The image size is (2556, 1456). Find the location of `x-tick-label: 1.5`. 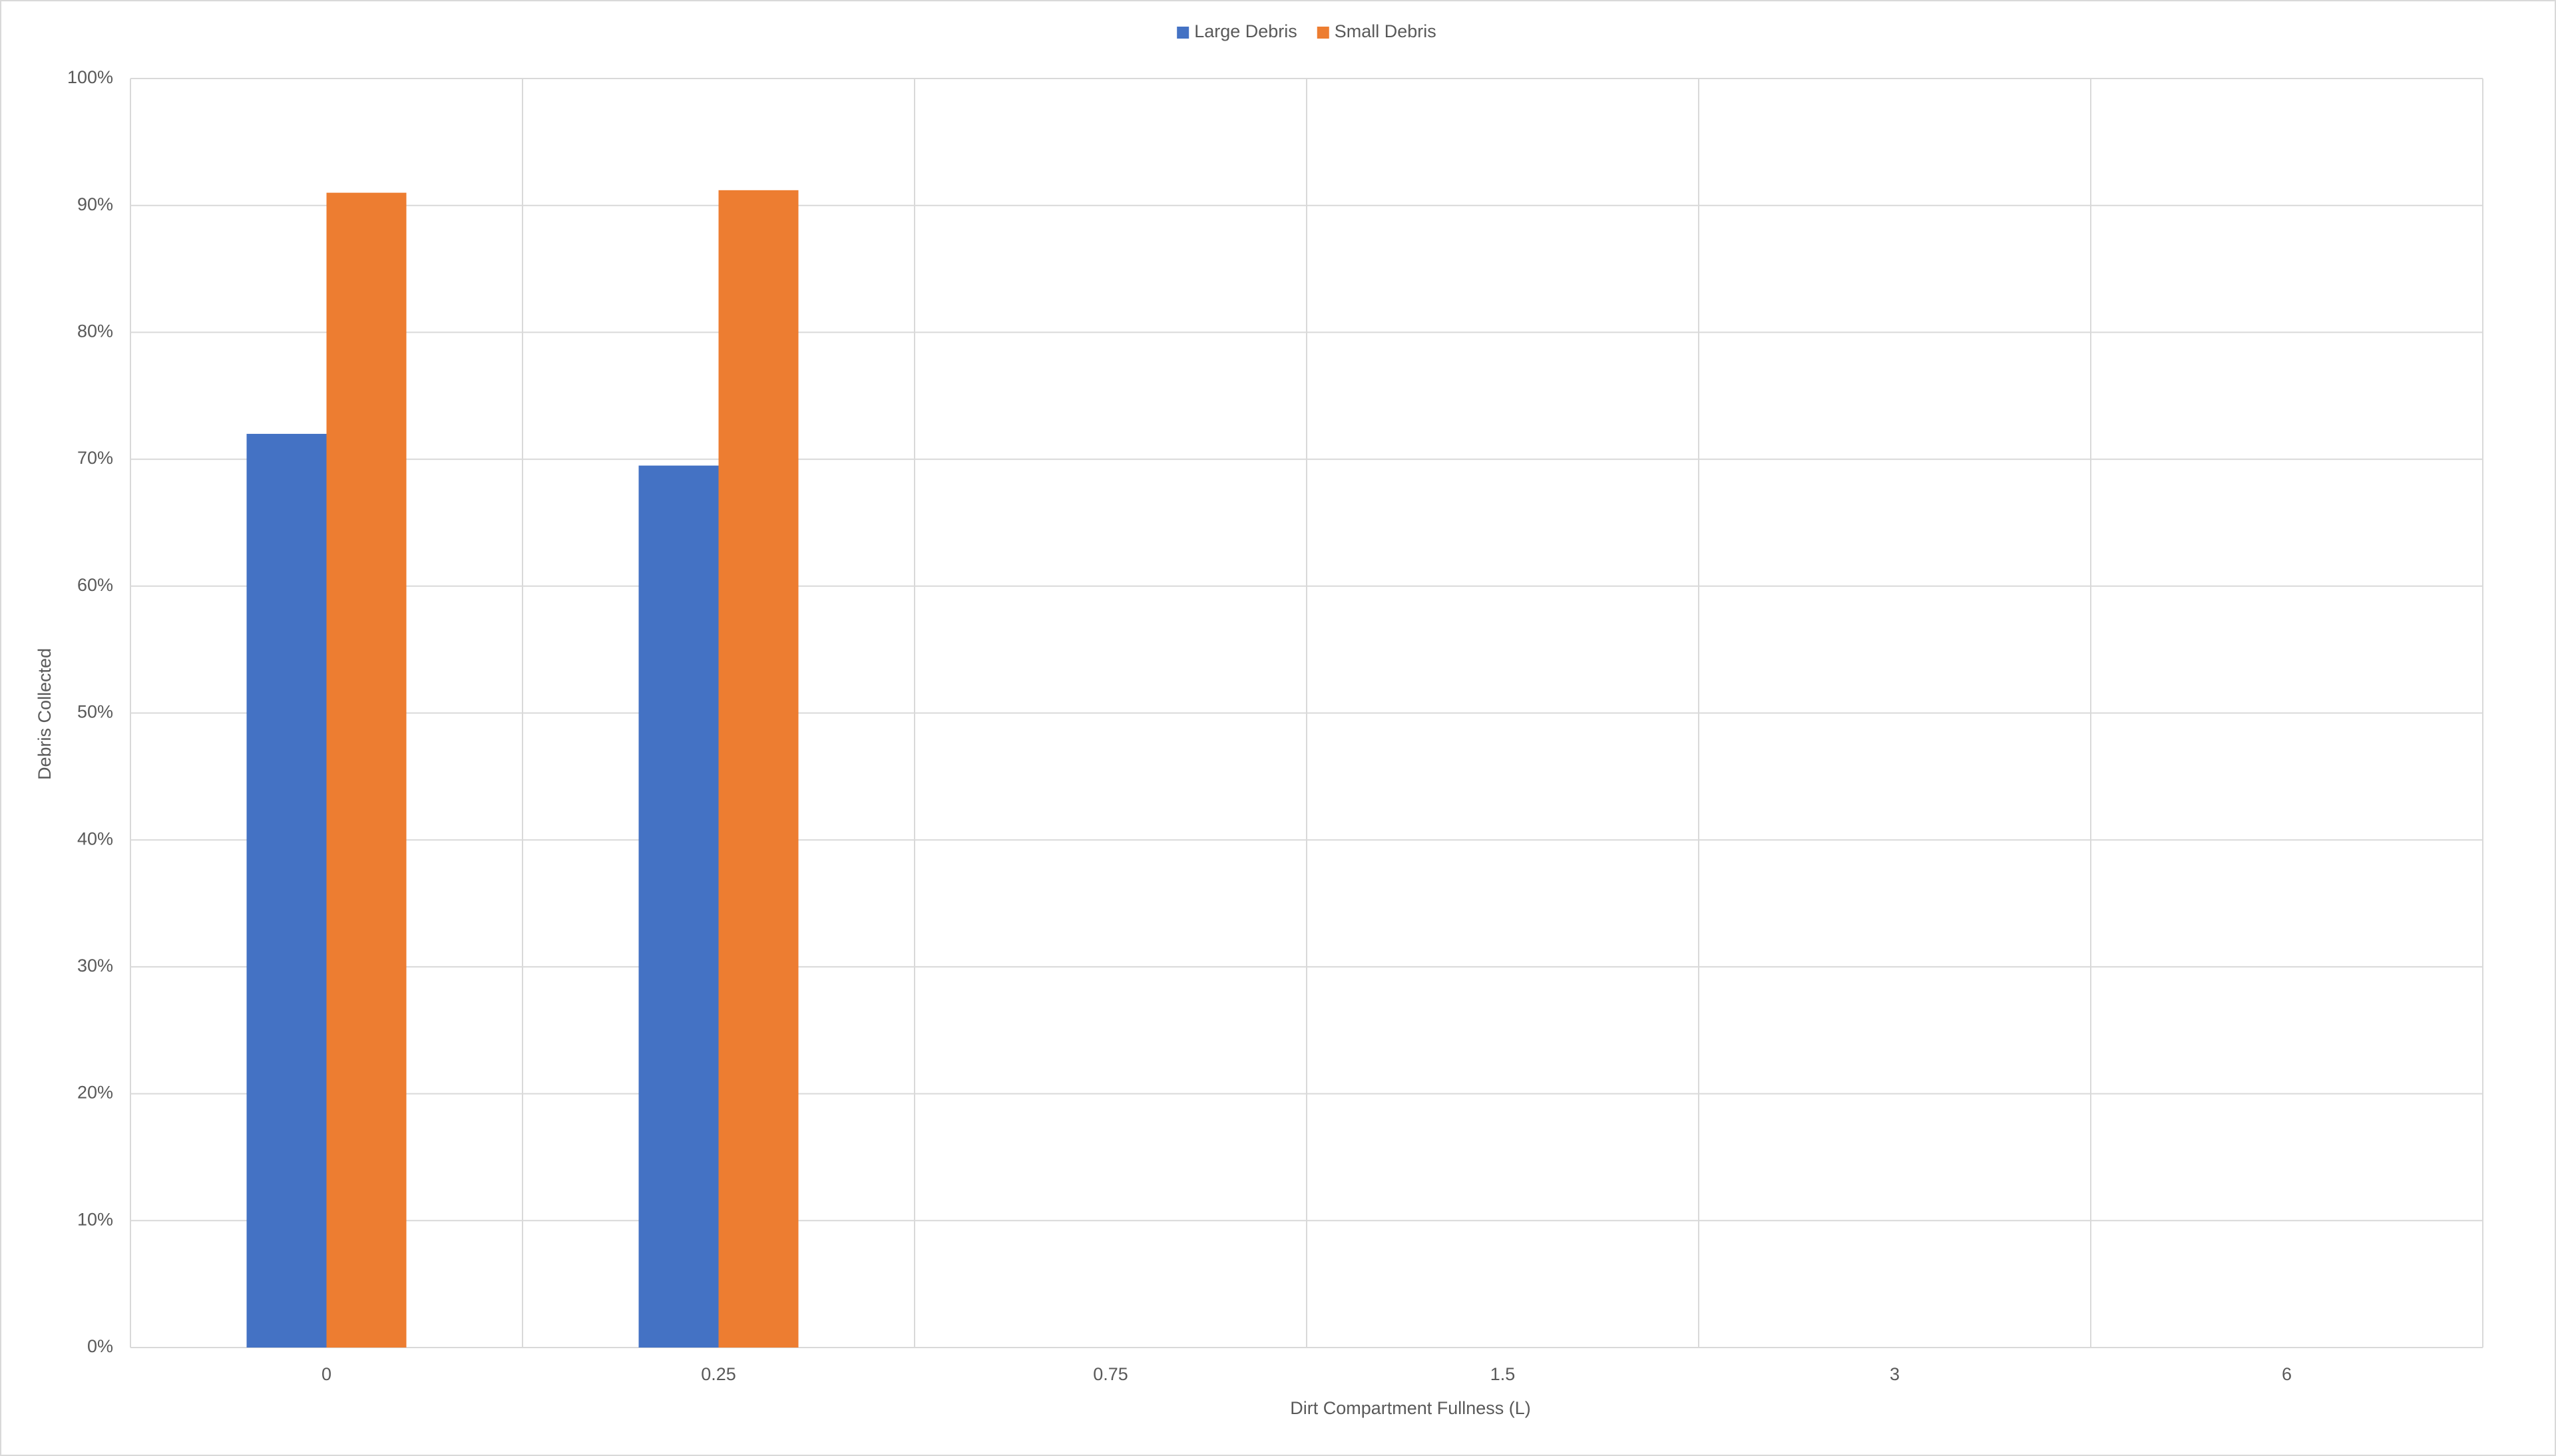

x-tick-label: 1.5 is located at coordinates (1503, 1374).